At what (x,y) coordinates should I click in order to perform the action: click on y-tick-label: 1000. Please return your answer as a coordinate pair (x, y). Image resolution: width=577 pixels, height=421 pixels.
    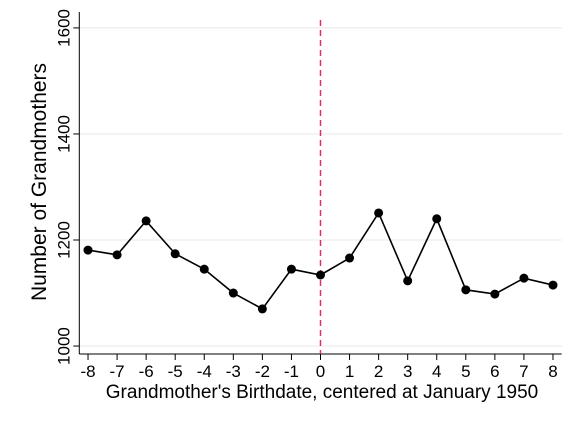
    Looking at the image, I should click on (63, 346).